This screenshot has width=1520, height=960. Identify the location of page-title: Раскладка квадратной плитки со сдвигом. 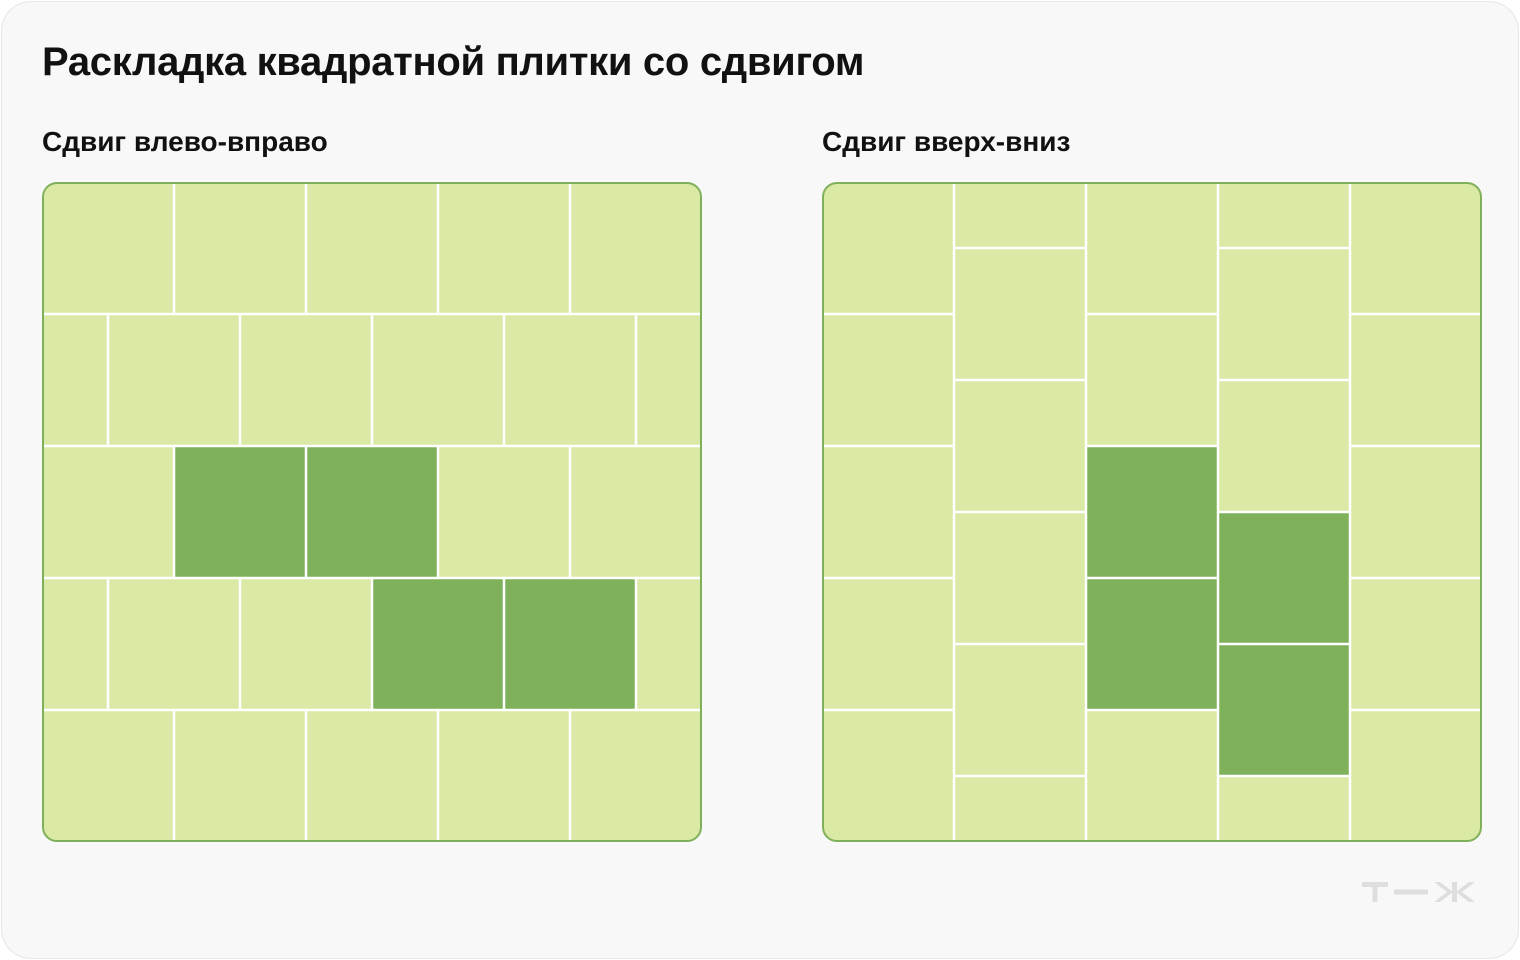
(453, 62).